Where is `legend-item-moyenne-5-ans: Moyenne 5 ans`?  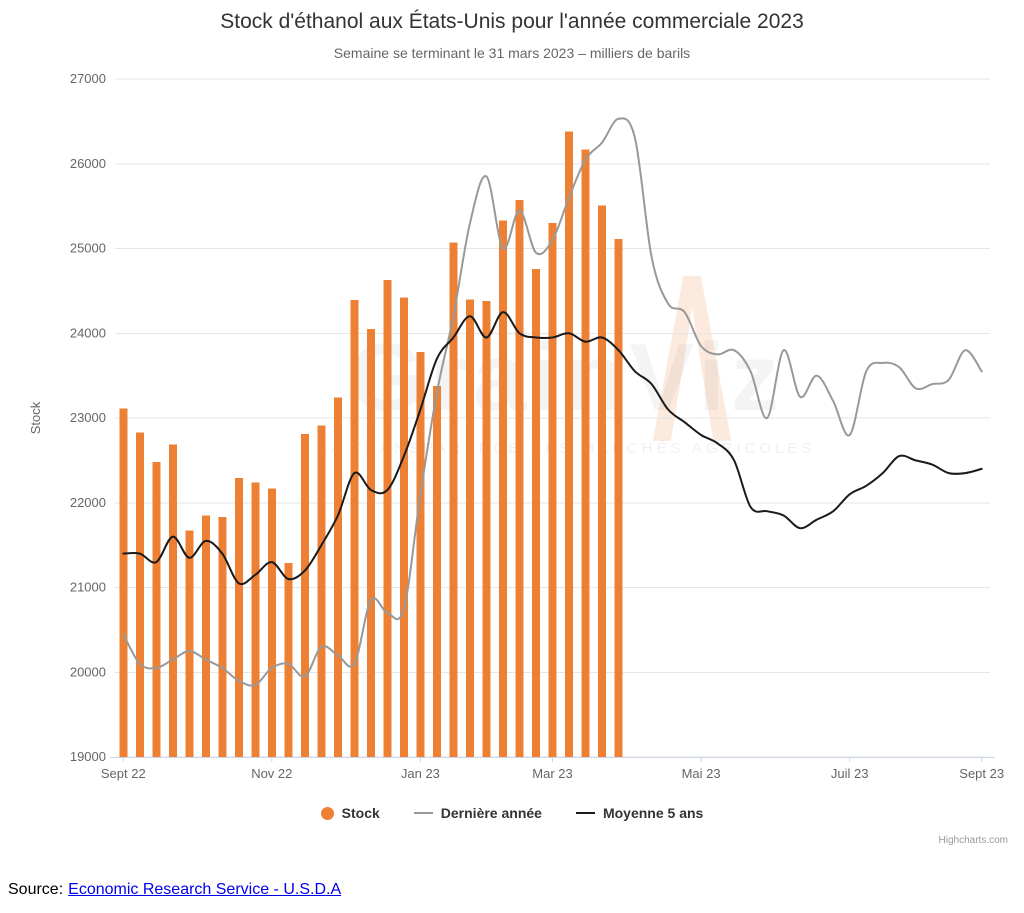
legend-item-moyenne-5-ans: Moyenne 5 ans is located at coordinates (639, 813).